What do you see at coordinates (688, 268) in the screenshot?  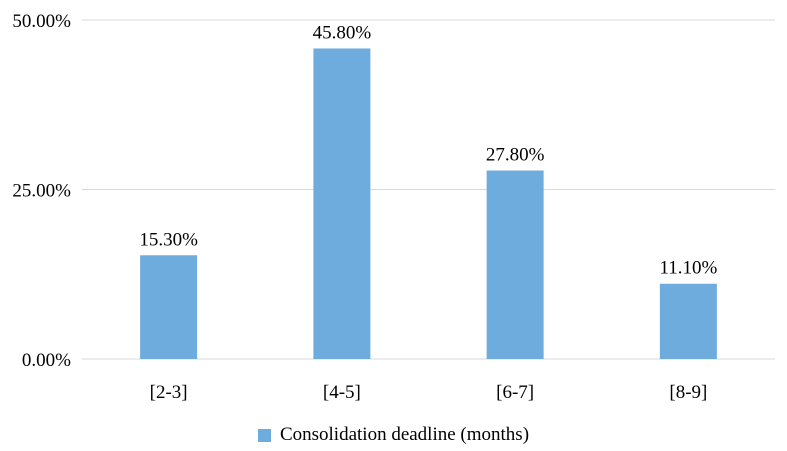 I see `data-label-3: 11.10%` at bounding box center [688, 268].